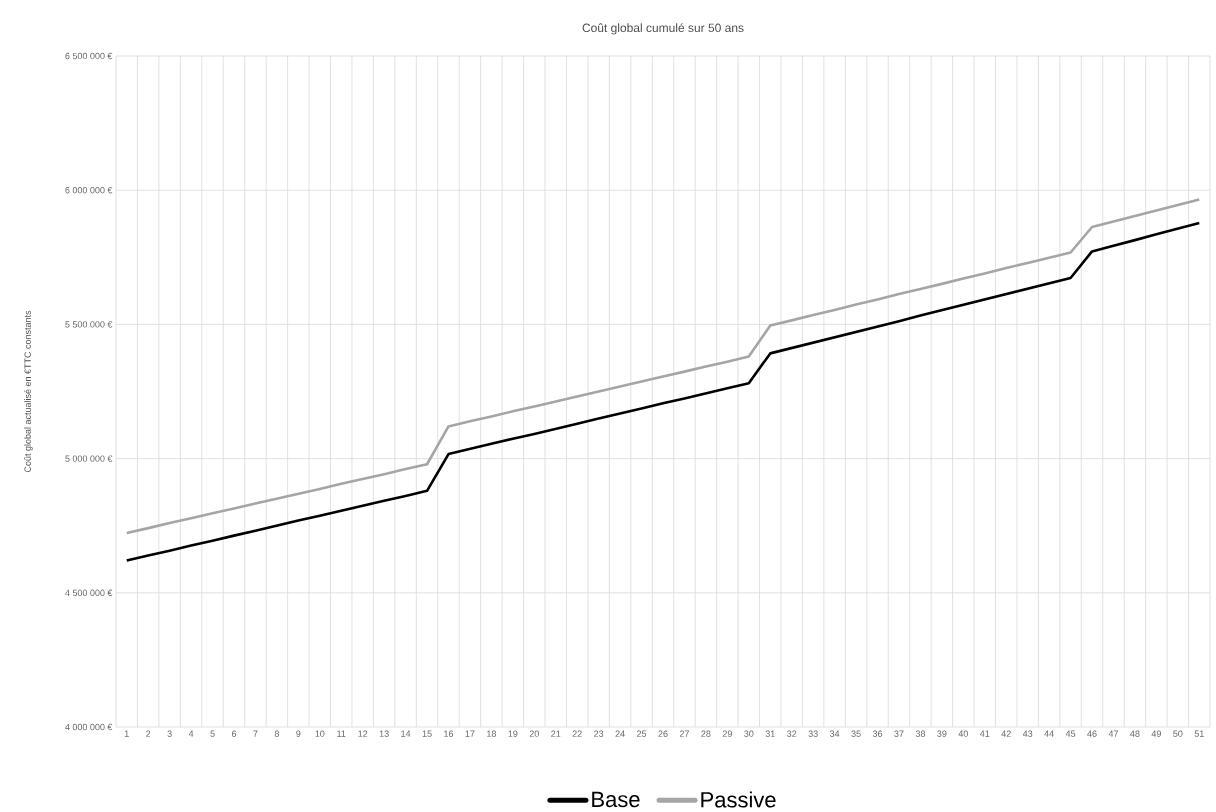  Describe the element at coordinates (1178, 733) in the screenshot. I see `x-tick-label: 50` at that location.